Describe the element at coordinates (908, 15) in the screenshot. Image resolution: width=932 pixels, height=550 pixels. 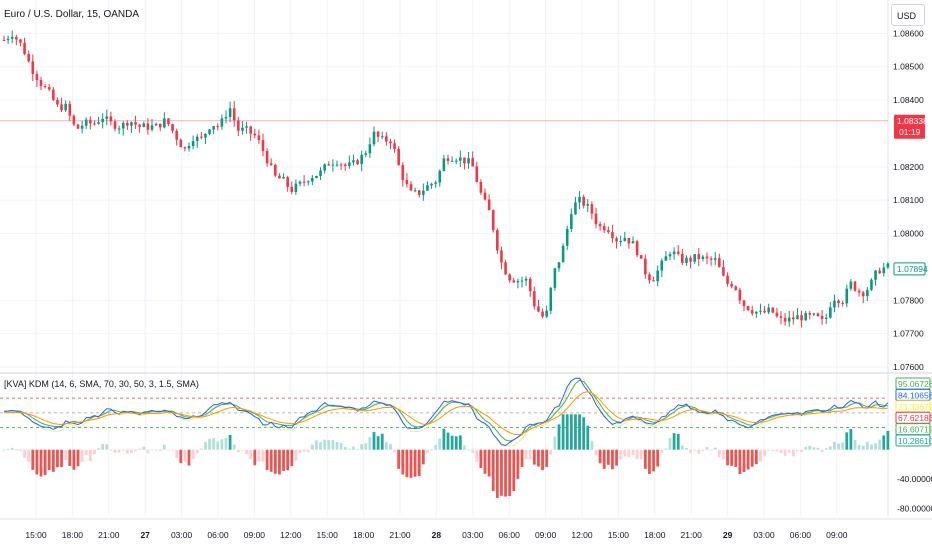
I see `currency-button: USD` at that location.